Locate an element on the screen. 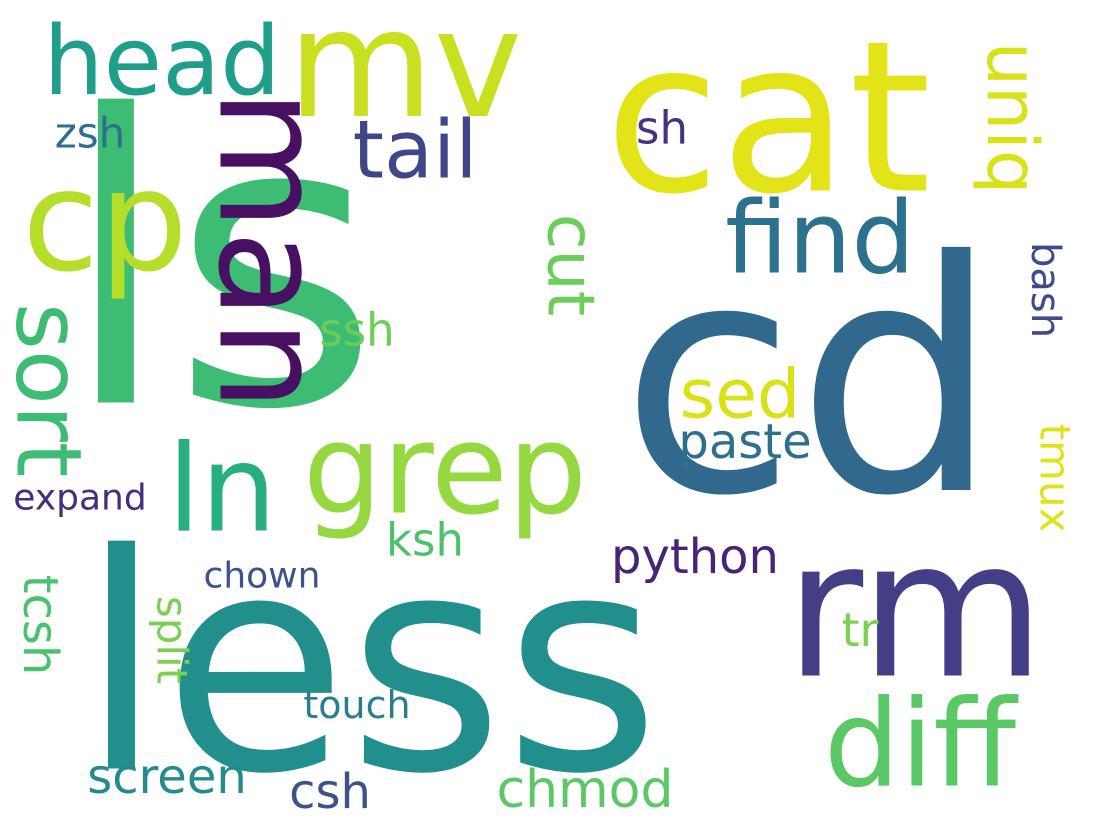 The height and width of the screenshot is (829, 1101). word-chmod: chmod is located at coordinates (584, 790).